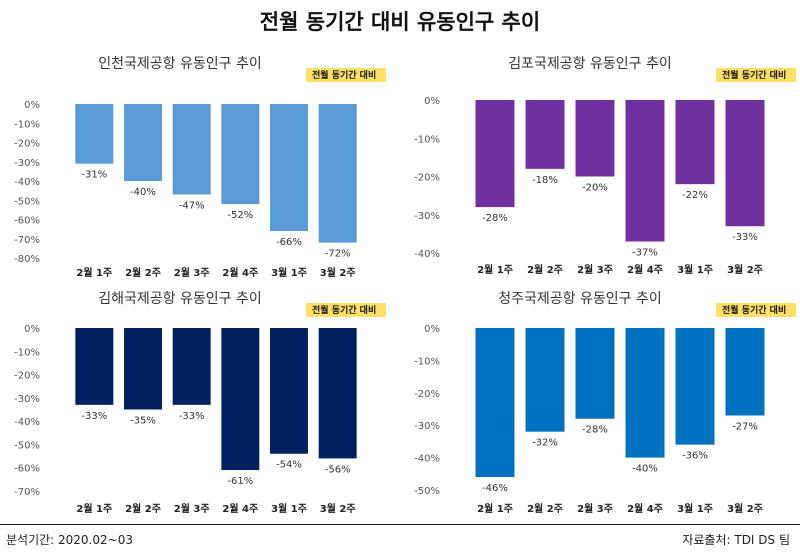 This screenshot has height=554, width=800. I want to click on chart-title: 청주국제공항 유동인구 추이, so click(579, 299).